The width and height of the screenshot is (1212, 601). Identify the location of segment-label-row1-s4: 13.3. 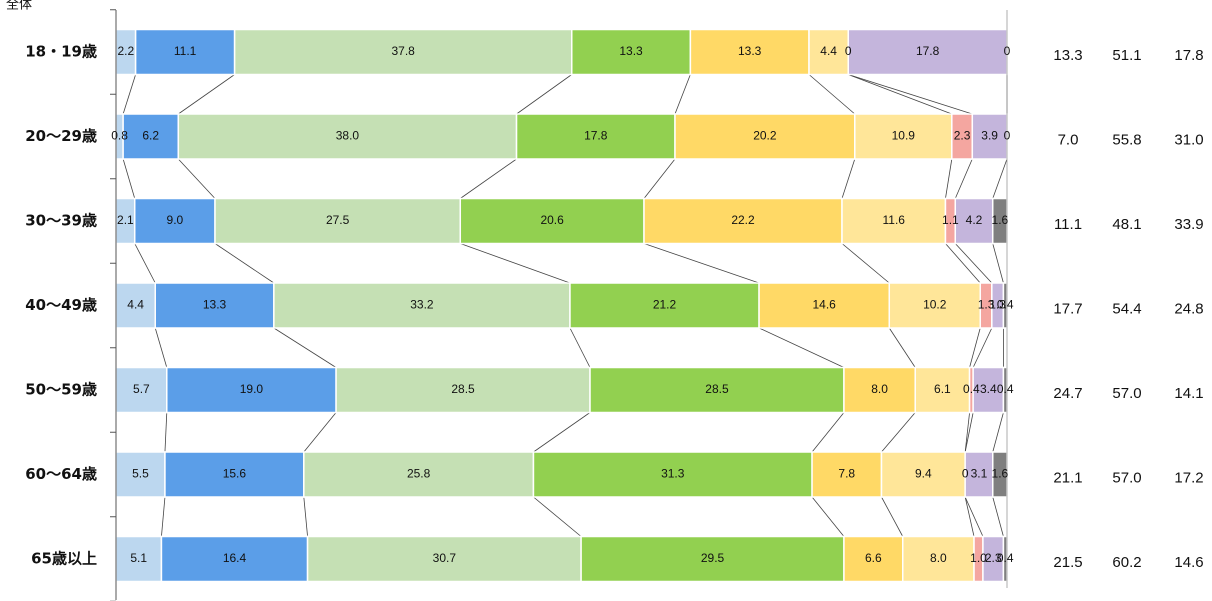
(631, 51).